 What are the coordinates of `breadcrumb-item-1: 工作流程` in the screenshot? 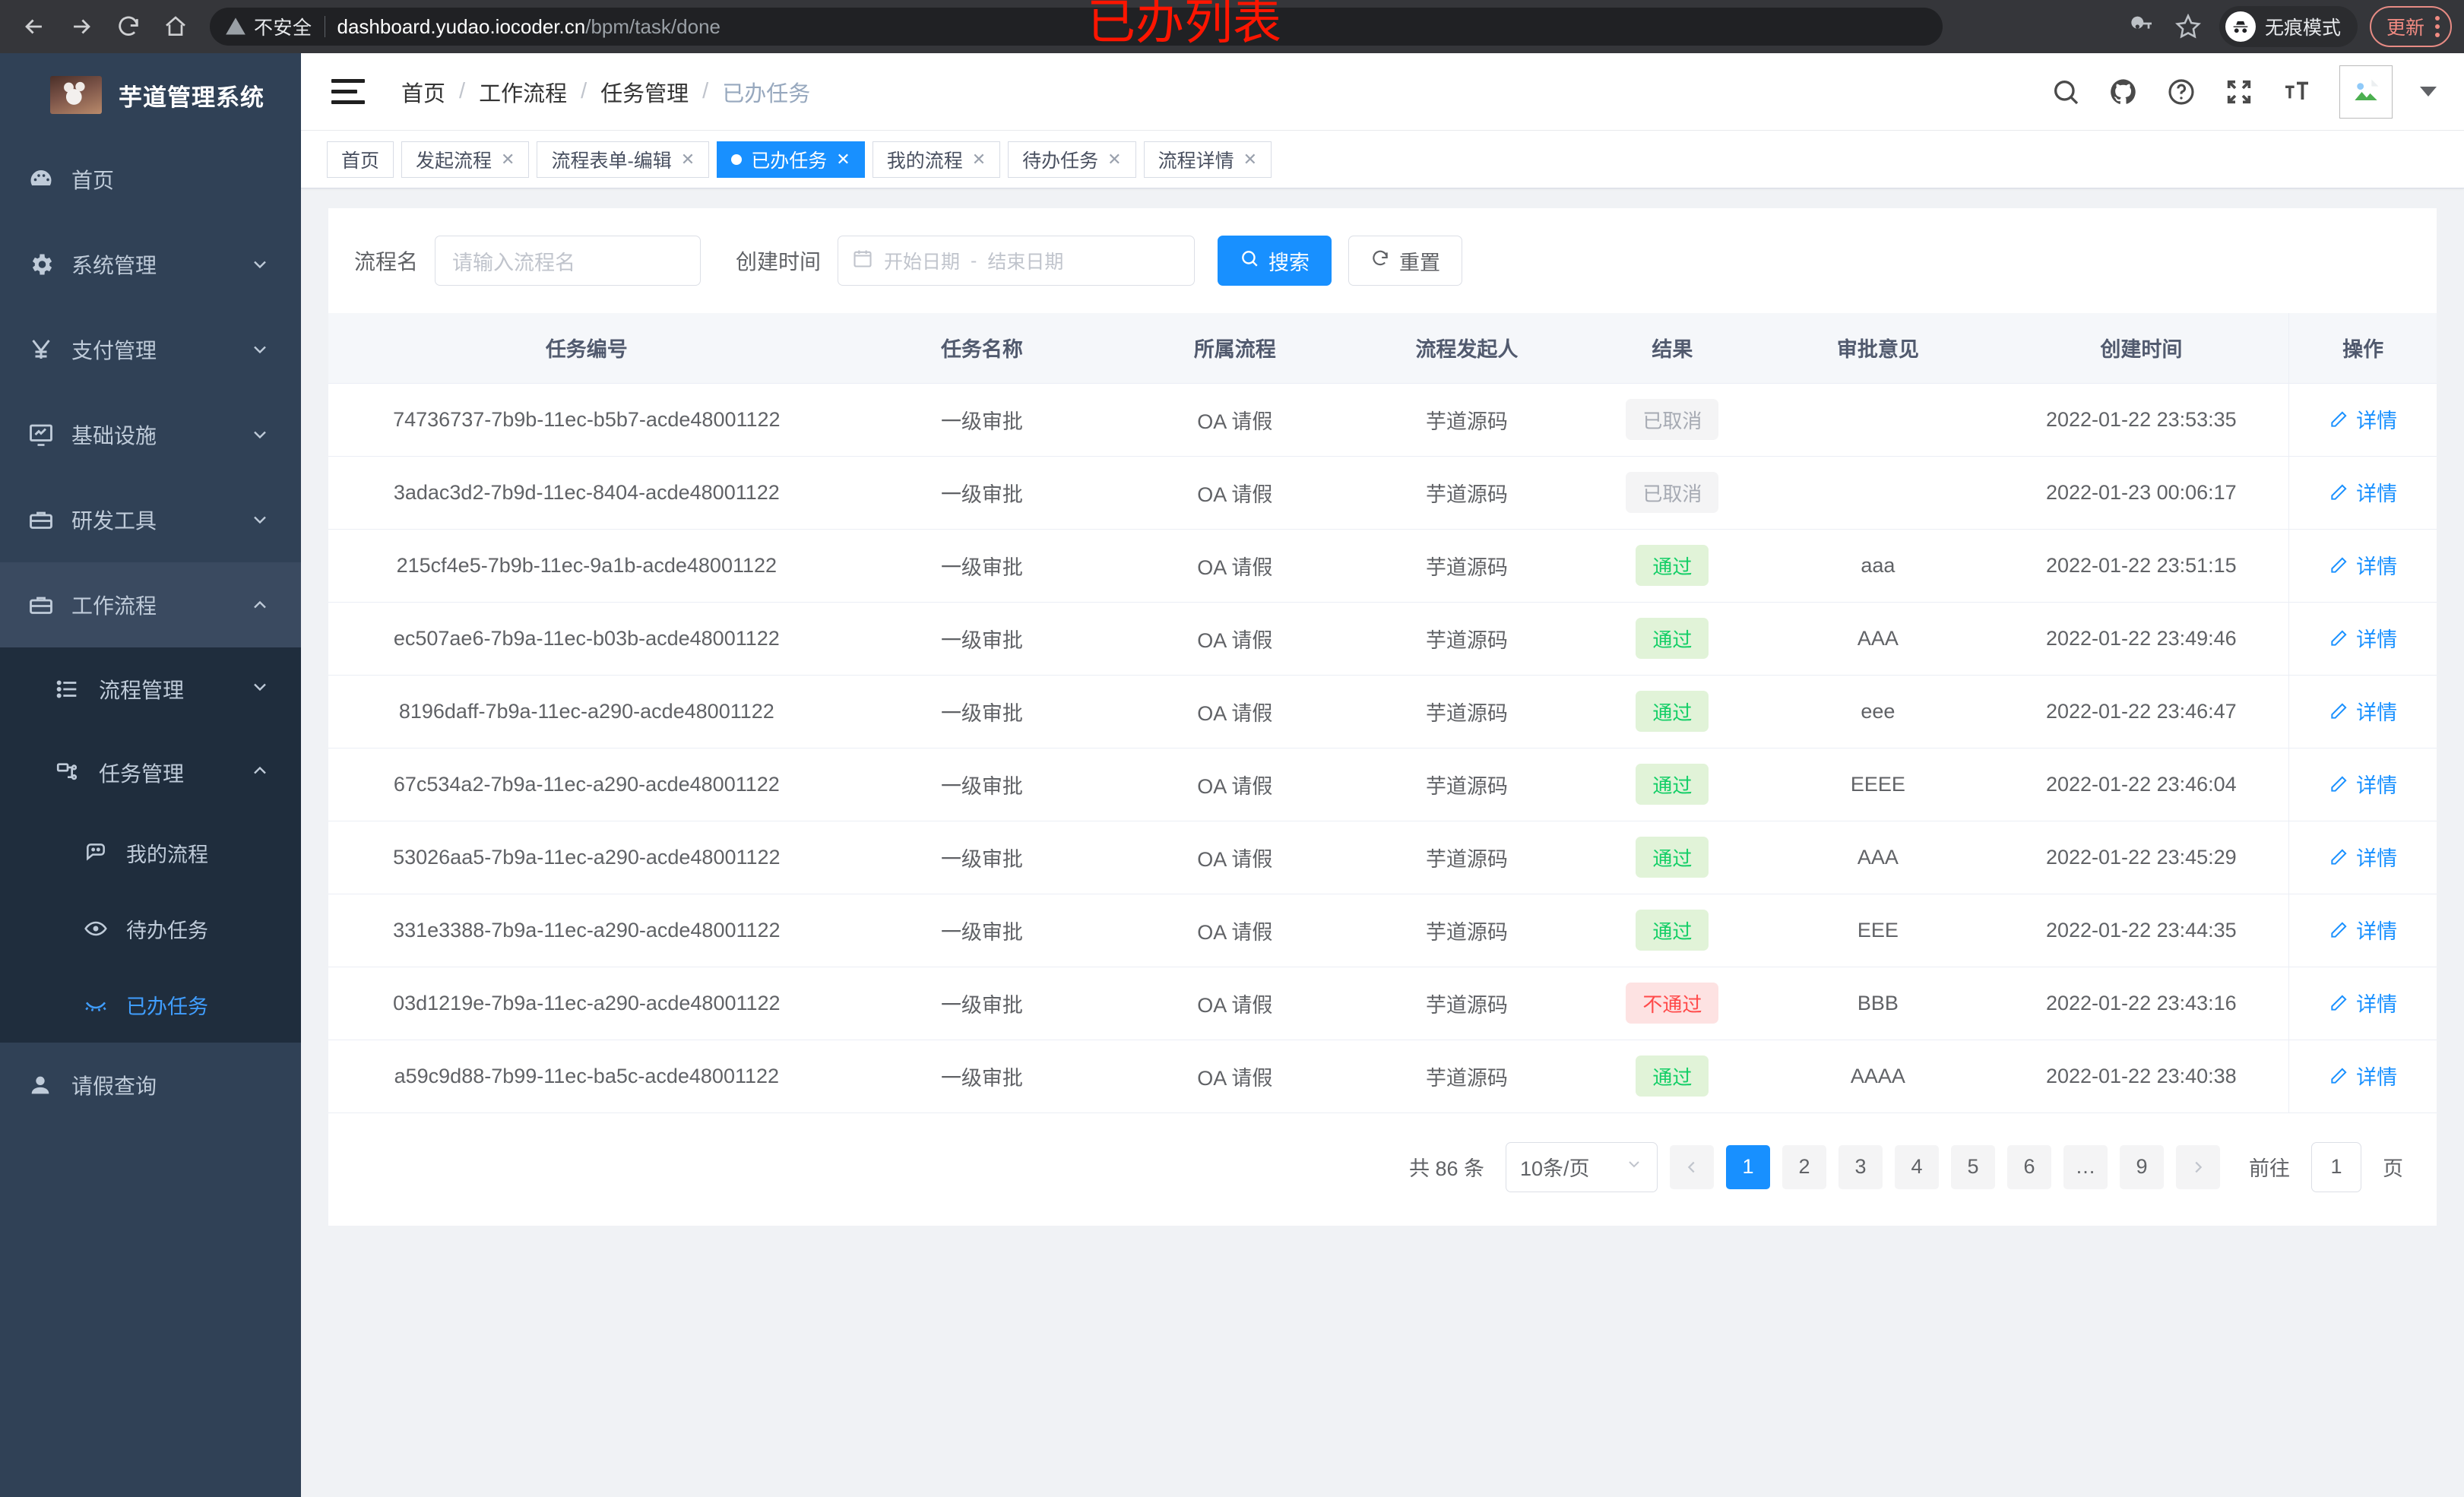 It's located at (523, 93).